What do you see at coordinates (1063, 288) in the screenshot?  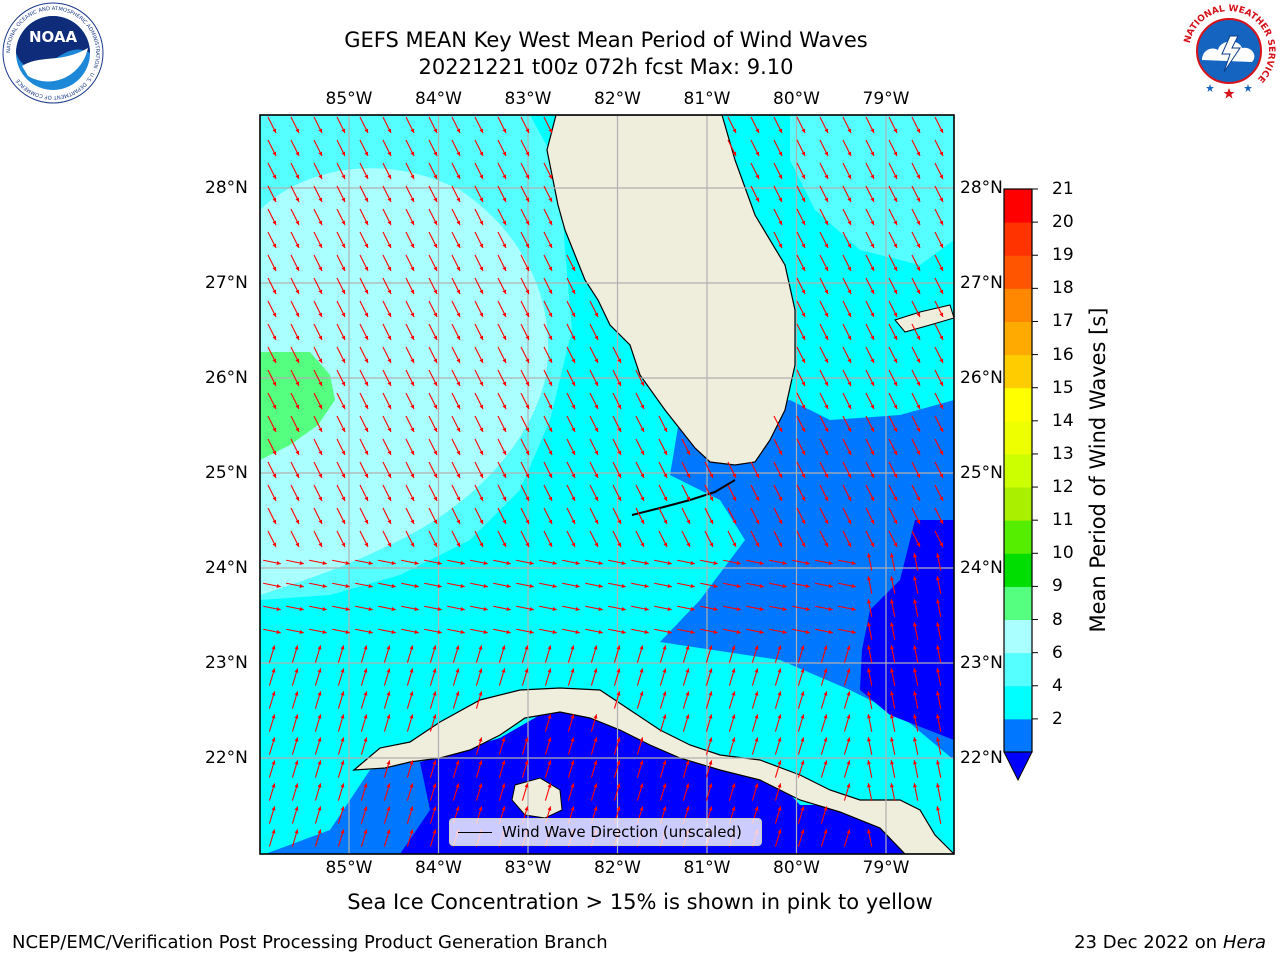 I see `colorbar-tick-label: 18` at bounding box center [1063, 288].